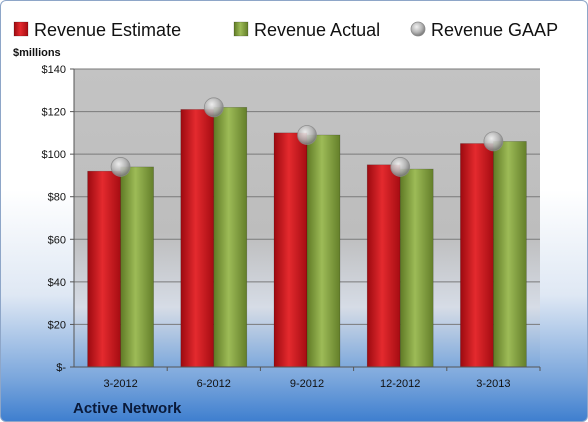 The width and height of the screenshot is (588, 422). What do you see at coordinates (37, 53) in the screenshot?
I see `unit-label: $millions` at bounding box center [37, 53].